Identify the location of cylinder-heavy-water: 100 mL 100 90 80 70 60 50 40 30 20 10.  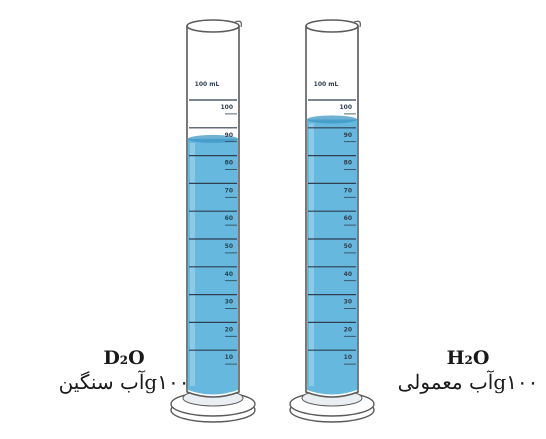
(213, 221).